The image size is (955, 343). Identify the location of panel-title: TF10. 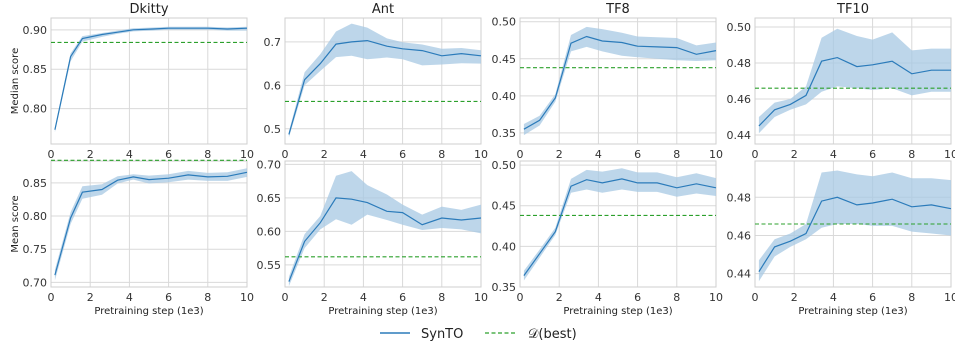
(852, 9).